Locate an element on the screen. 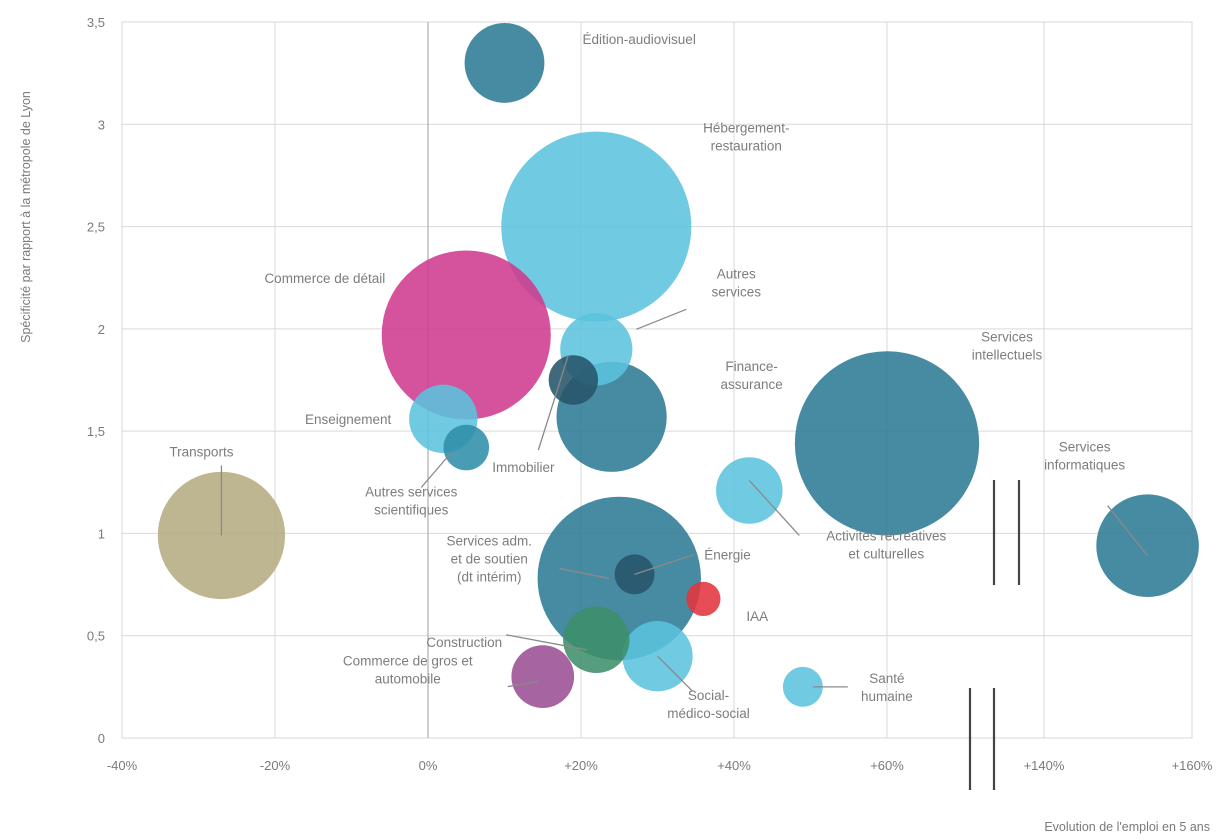  bubble-label: Santé humaine is located at coordinates (887, 687).